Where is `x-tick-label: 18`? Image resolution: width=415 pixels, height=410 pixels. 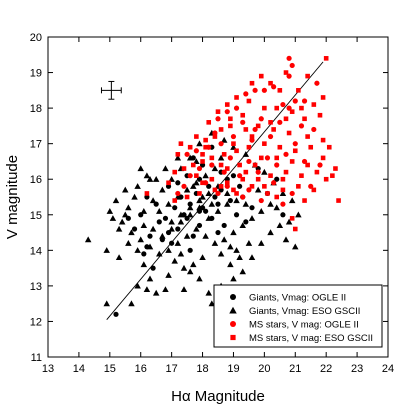 x-tick-label: 18 is located at coordinates (202, 369).